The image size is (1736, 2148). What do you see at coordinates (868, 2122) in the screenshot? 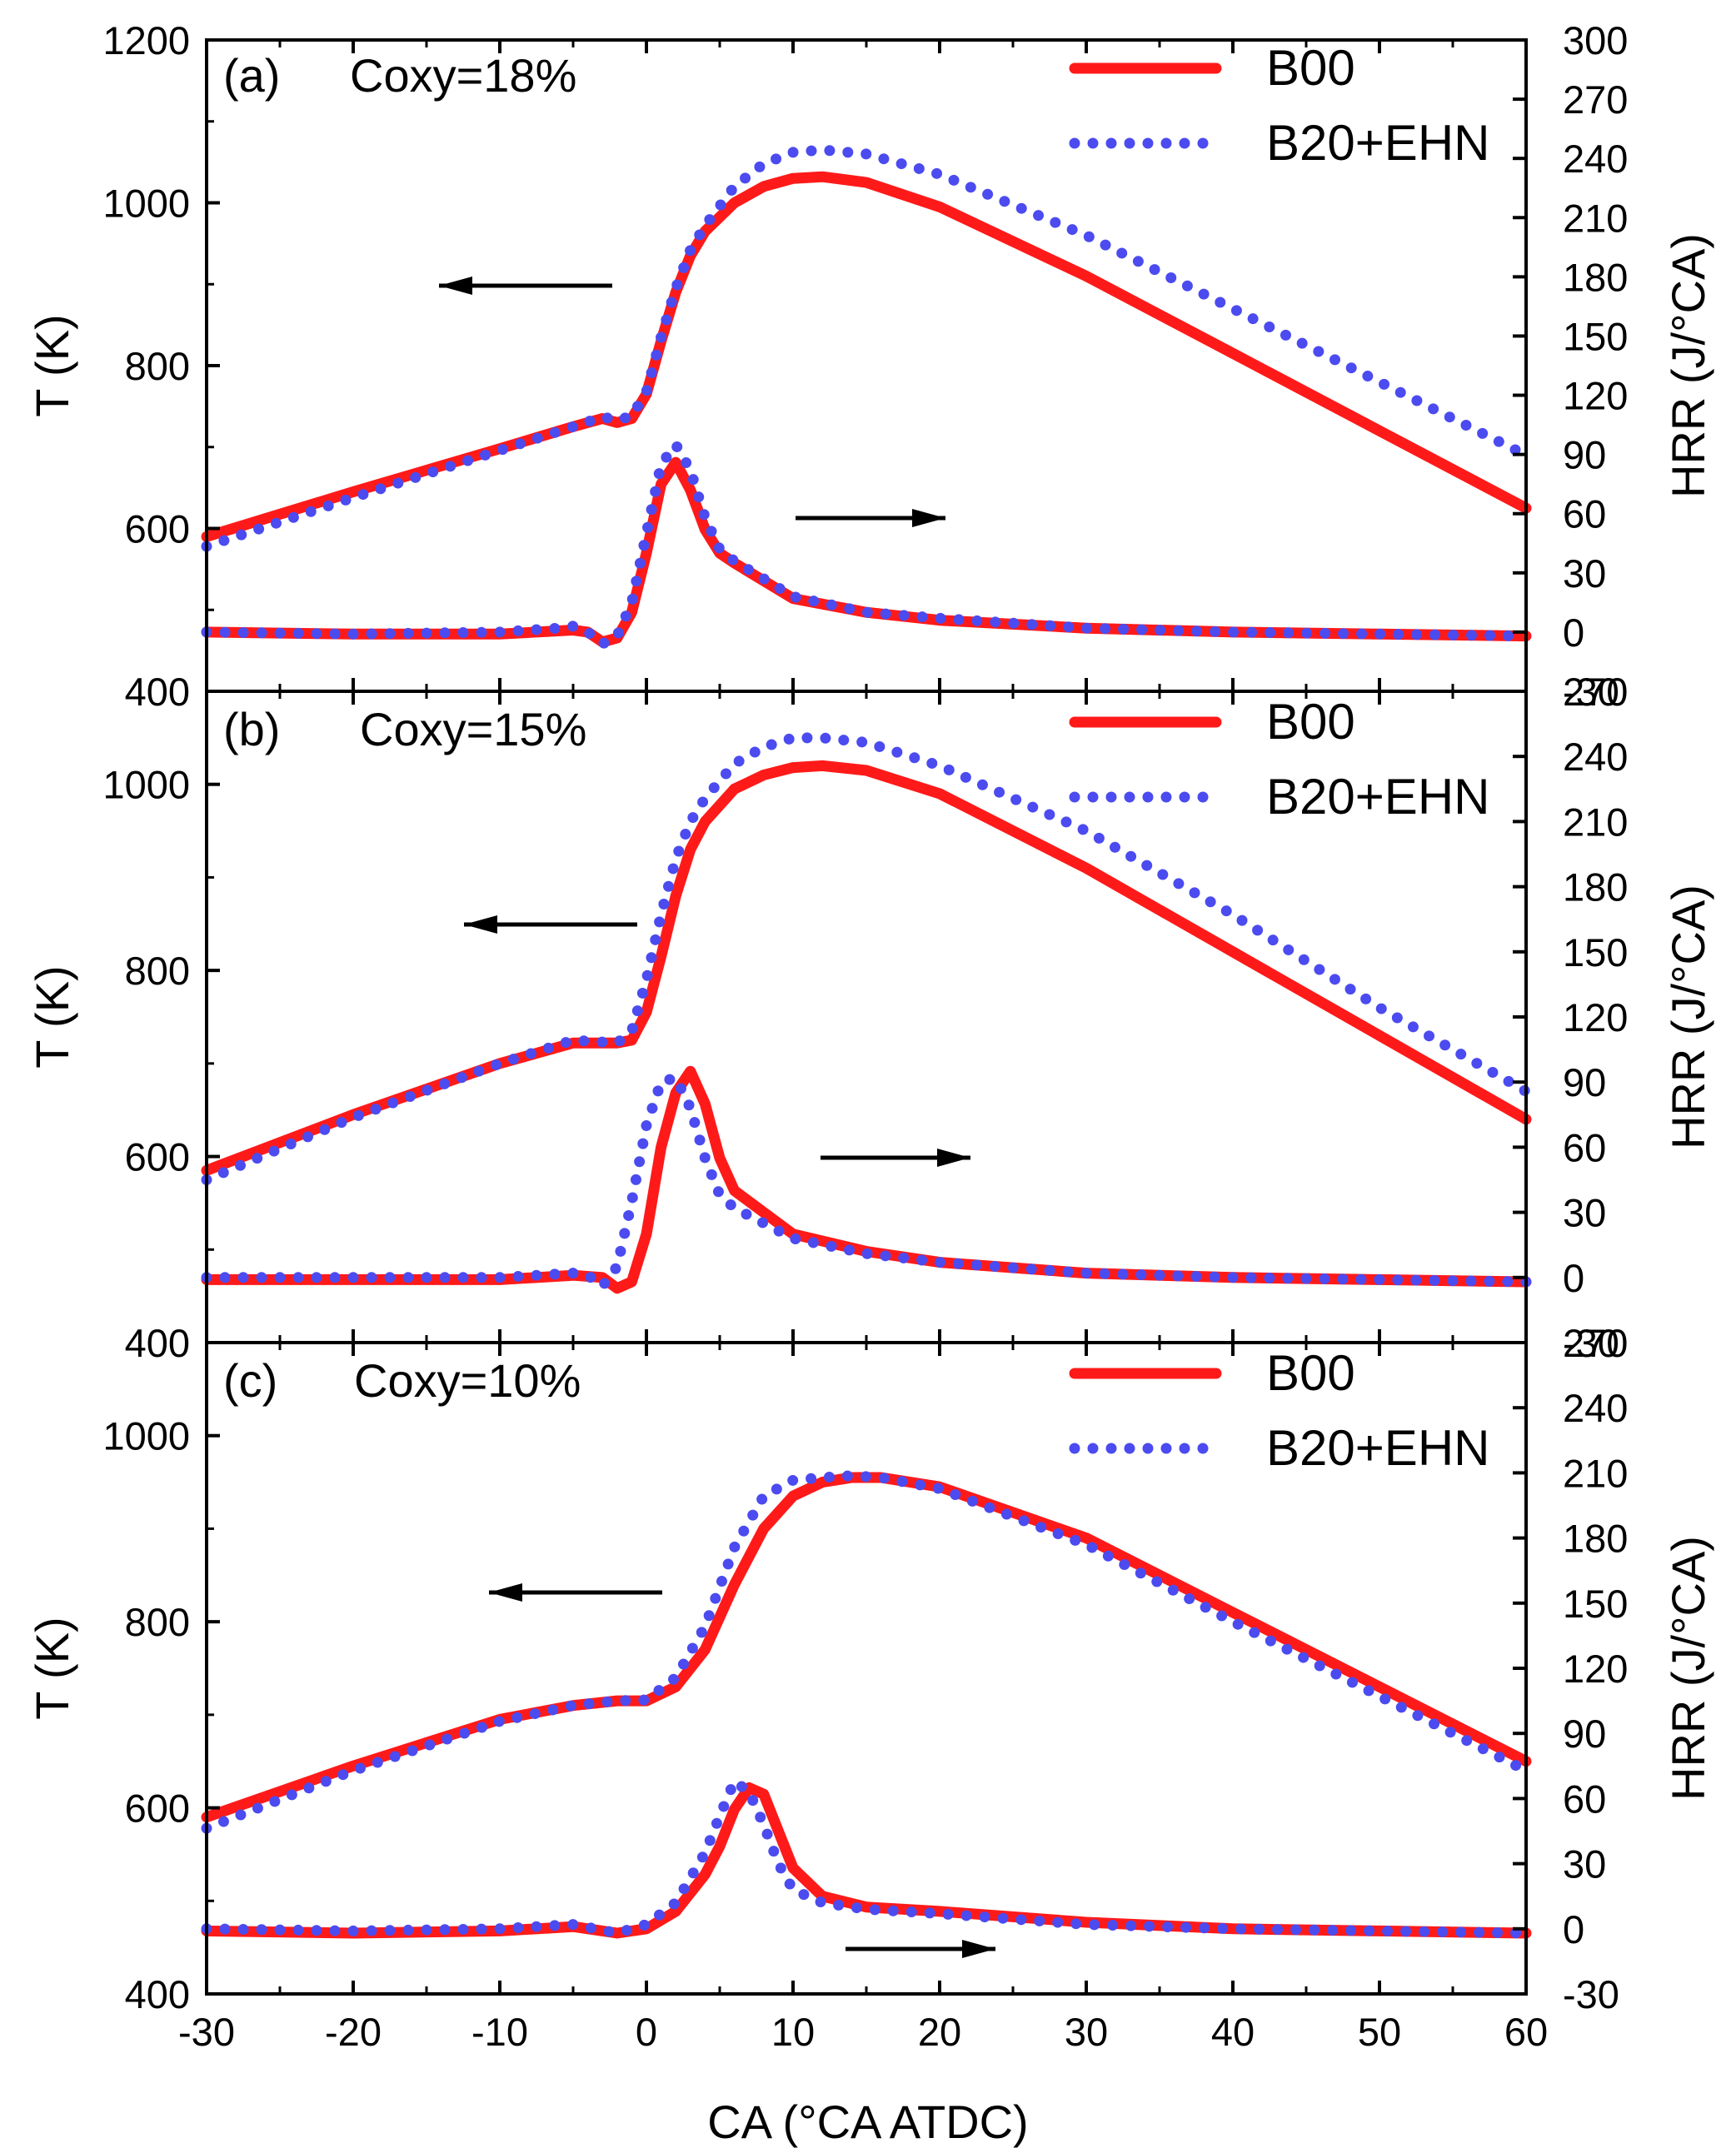
I see `x-axis-title: CA (°CA ATDC)` at bounding box center [868, 2122].